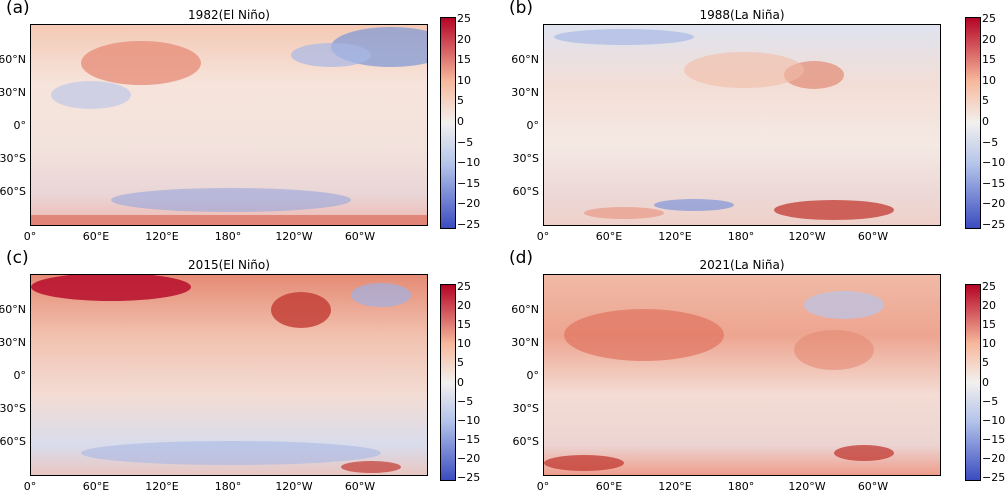 The height and width of the screenshot is (499, 1005). Describe the element at coordinates (521, 258) in the screenshot. I see `panel-label: (d)` at that location.